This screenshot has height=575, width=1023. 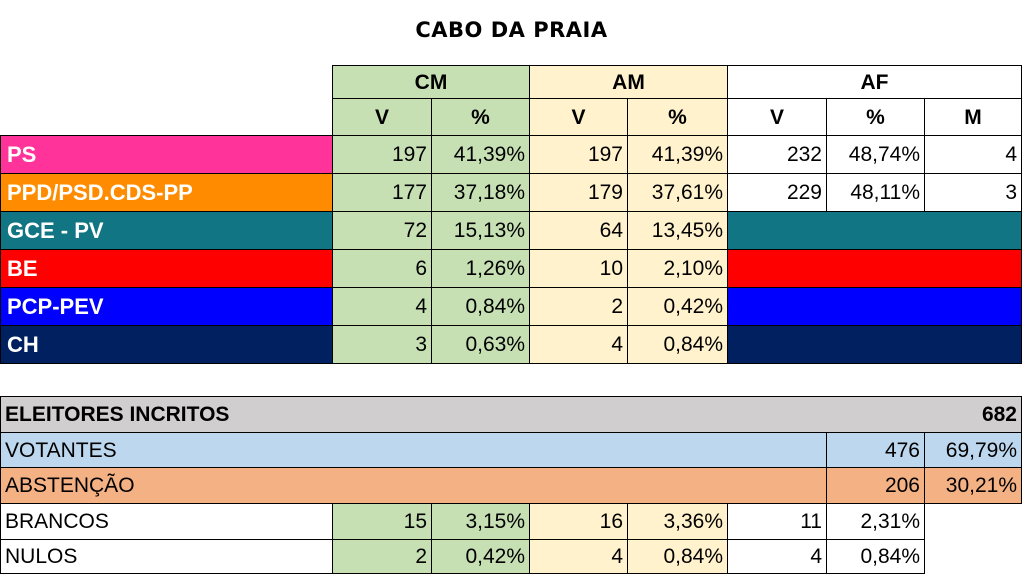 I want to click on cm-votes: 4, so click(x=382, y=306).